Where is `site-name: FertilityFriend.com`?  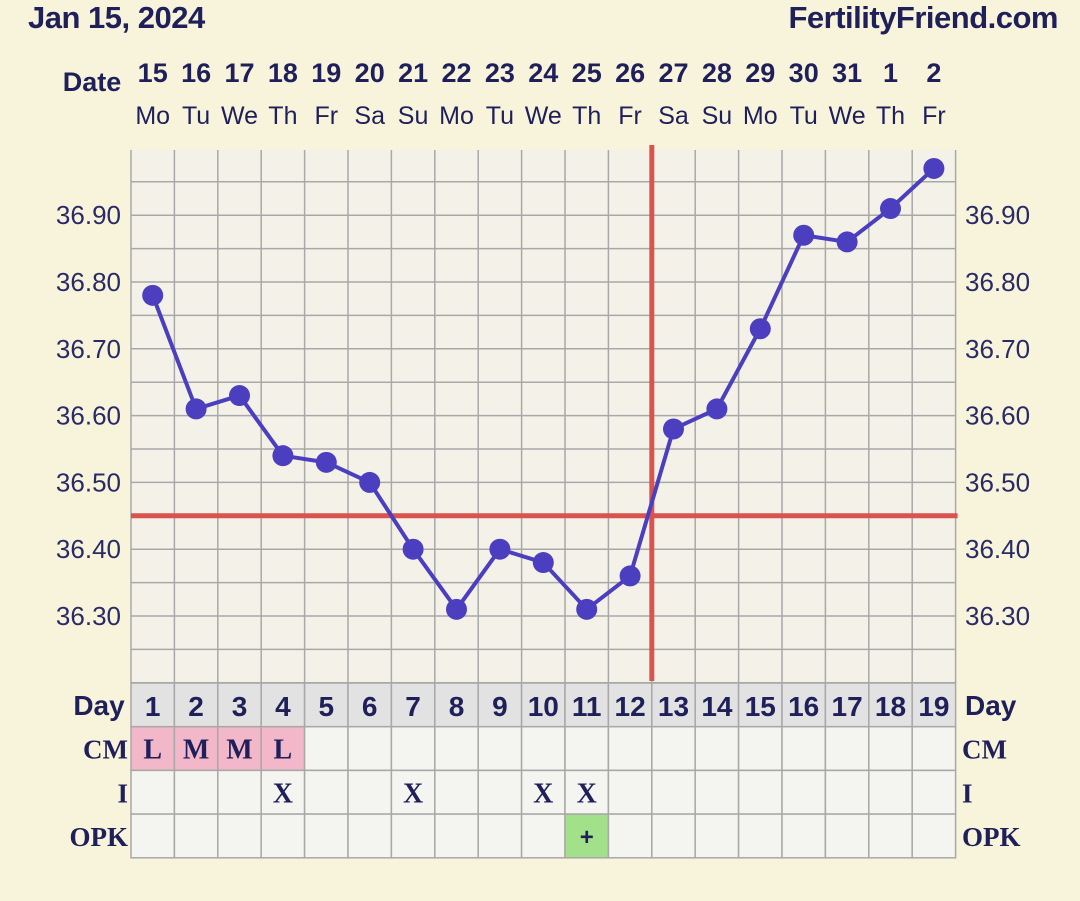
site-name: FertilityFriend.com is located at coordinates (923, 17).